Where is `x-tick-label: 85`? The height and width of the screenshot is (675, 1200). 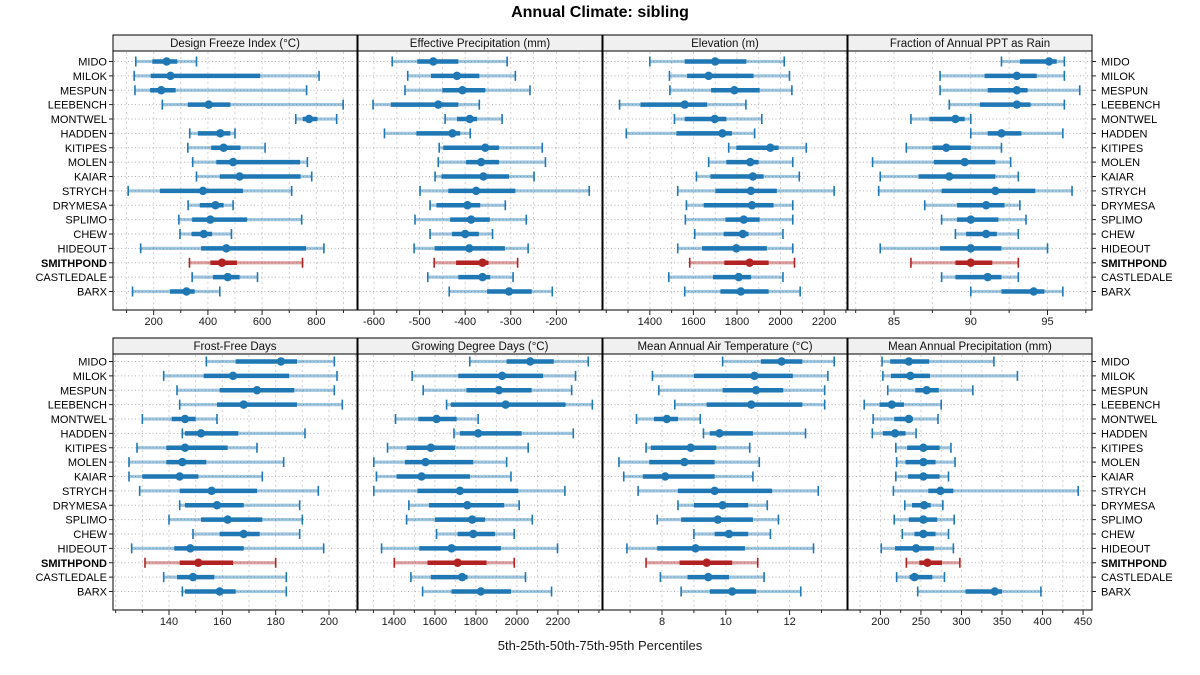 x-tick-label: 85 is located at coordinates (894, 322).